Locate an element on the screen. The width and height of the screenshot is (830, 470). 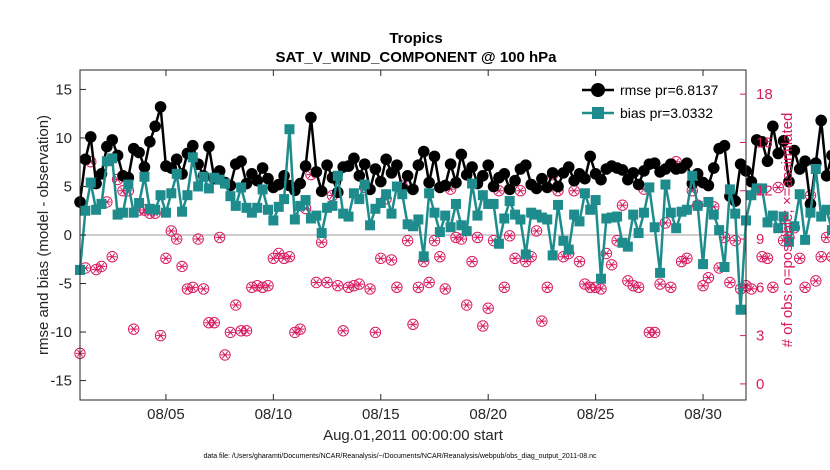
y-right-tick-label: 15 is located at coordinates (764, 142).